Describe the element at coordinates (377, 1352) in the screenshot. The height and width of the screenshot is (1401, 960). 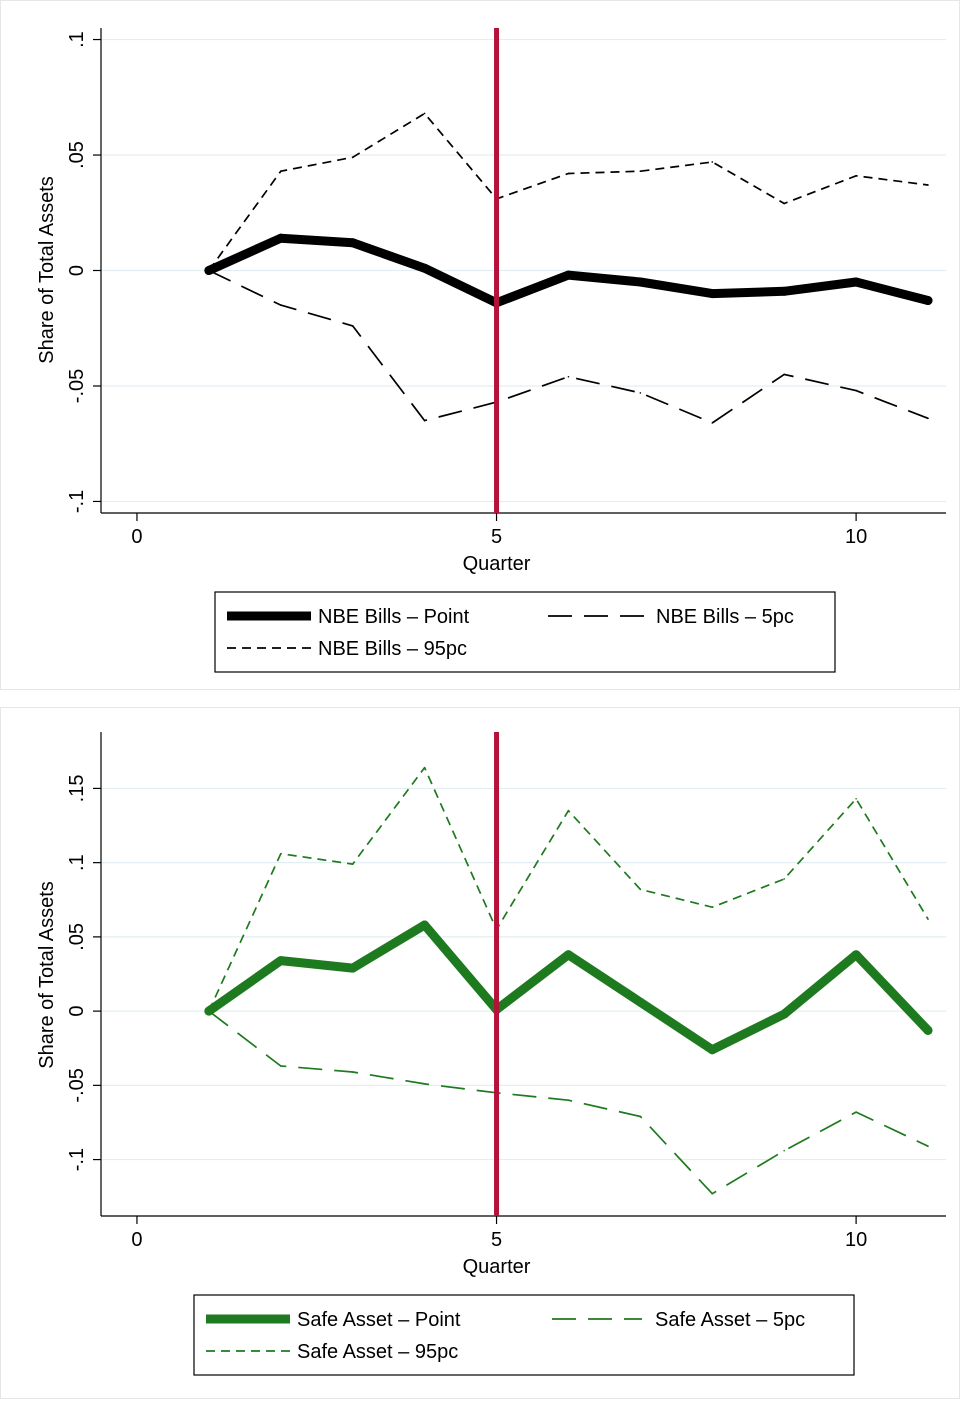
I see `legend-label: Safe Asset – 95pc` at that location.